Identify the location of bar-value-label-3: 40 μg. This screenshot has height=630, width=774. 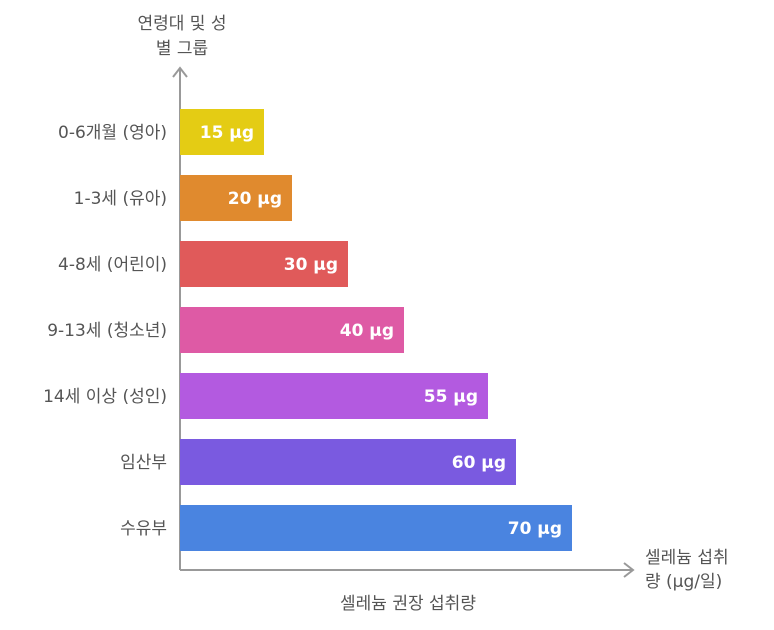
(367, 331).